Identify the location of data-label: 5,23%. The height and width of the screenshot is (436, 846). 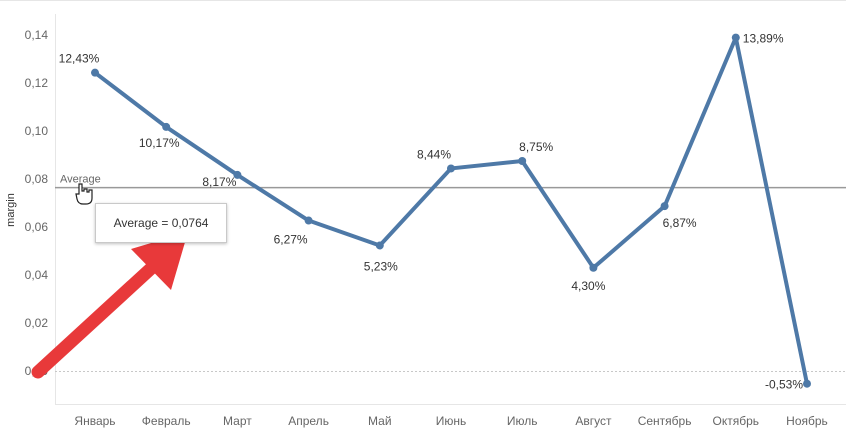
(381, 266).